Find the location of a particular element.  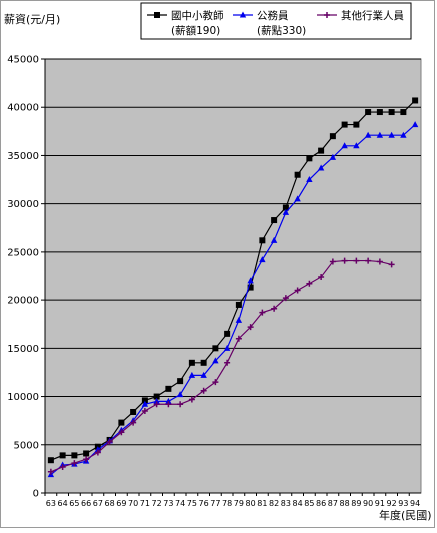

y-tick-label: 0 is located at coordinates (36, 494).